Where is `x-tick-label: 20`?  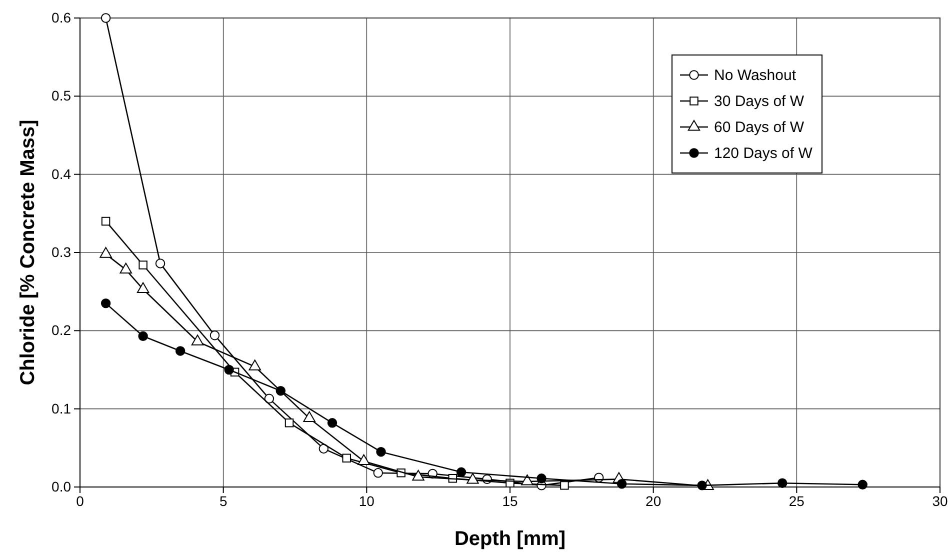
x-tick-label: 20 is located at coordinates (654, 500).